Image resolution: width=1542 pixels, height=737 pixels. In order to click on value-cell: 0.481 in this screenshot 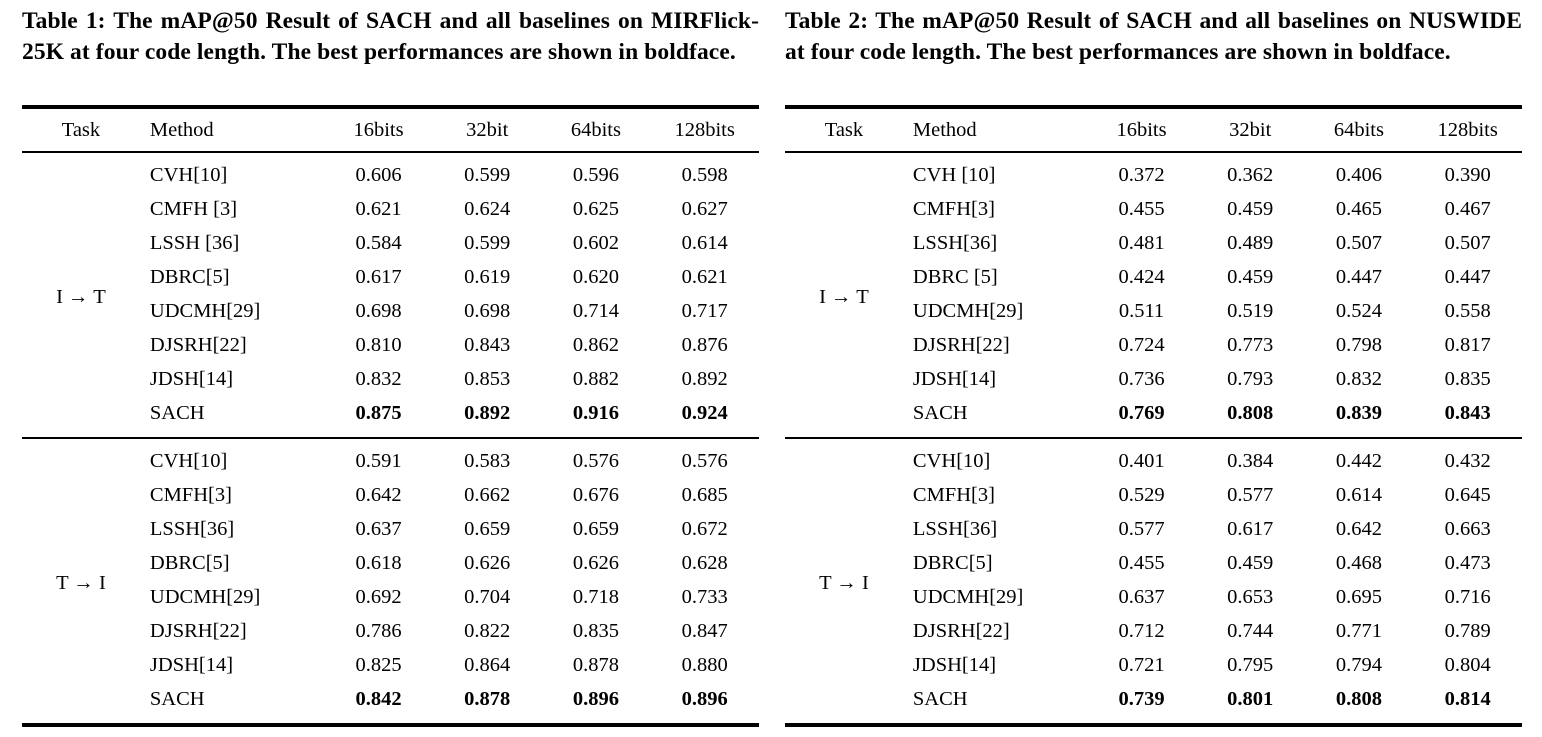, I will do `click(1141, 243)`.